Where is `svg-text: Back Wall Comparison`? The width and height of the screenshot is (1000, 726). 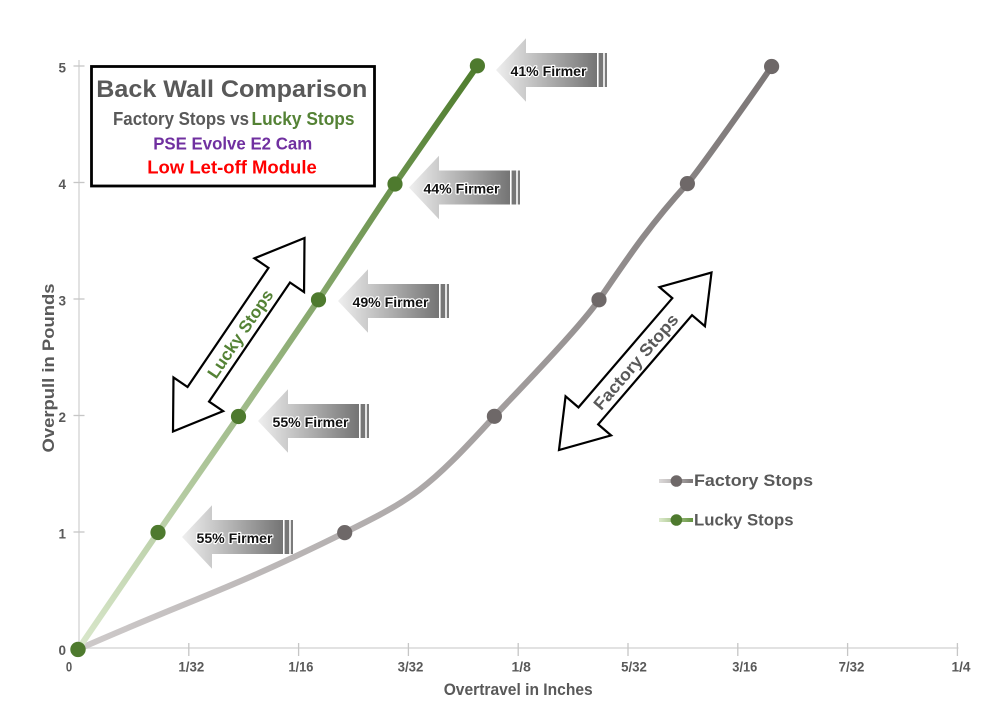 svg-text: Back Wall Comparison is located at coordinates (231, 89).